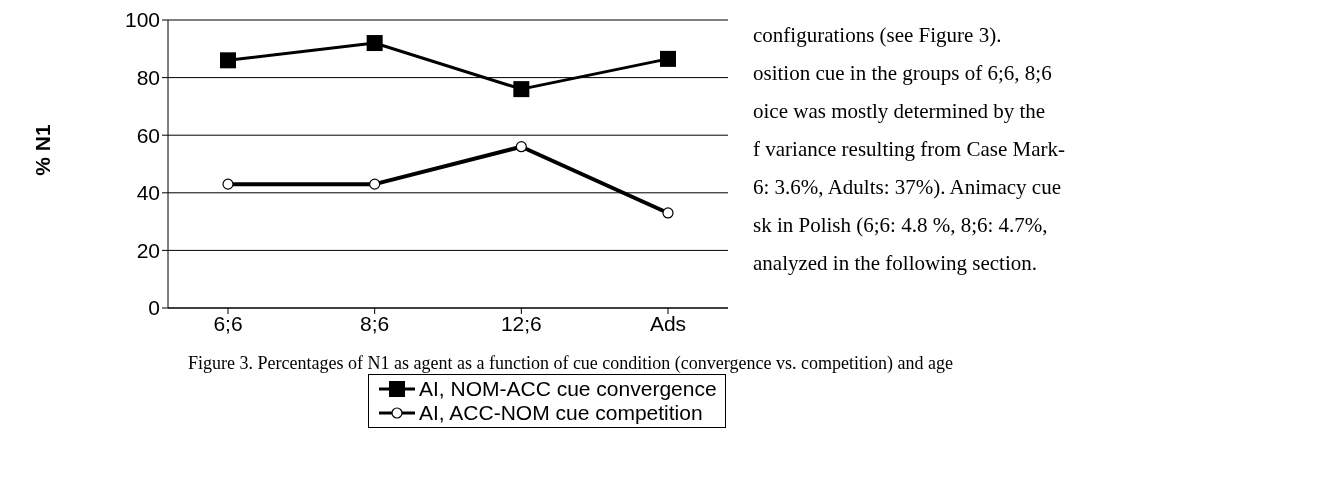  I want to click on legend-label: AI, ACC-NOM cue competition, so click(561, 413).